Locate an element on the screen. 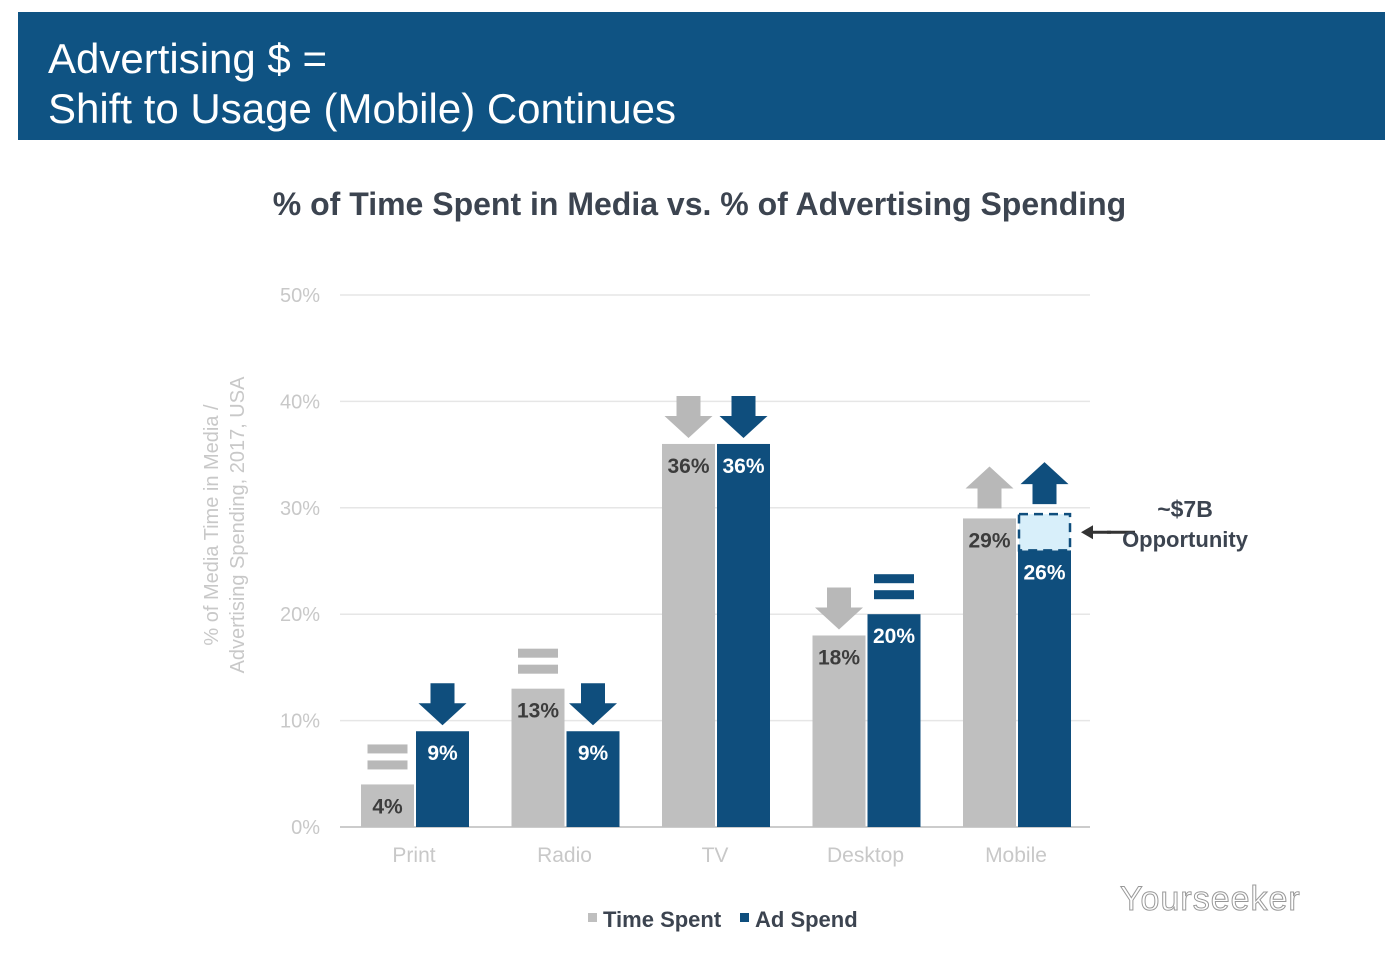 The image size is (1399, 960). y-tick-label: 20% is located at coordinates (300, 615).